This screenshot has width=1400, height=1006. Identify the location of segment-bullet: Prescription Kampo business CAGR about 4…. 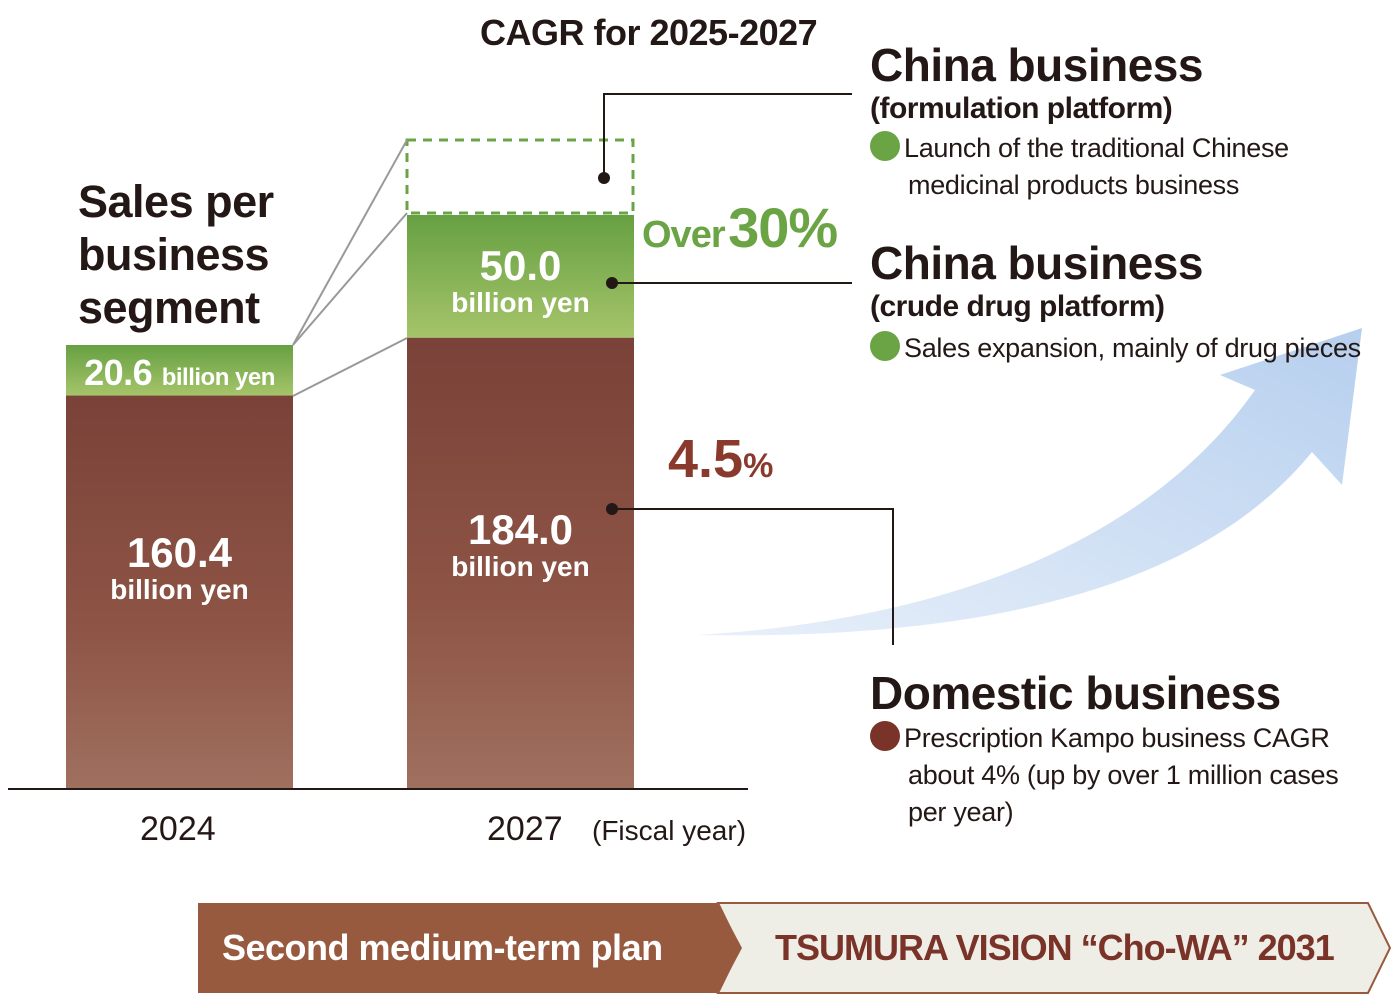
(1121, 775).